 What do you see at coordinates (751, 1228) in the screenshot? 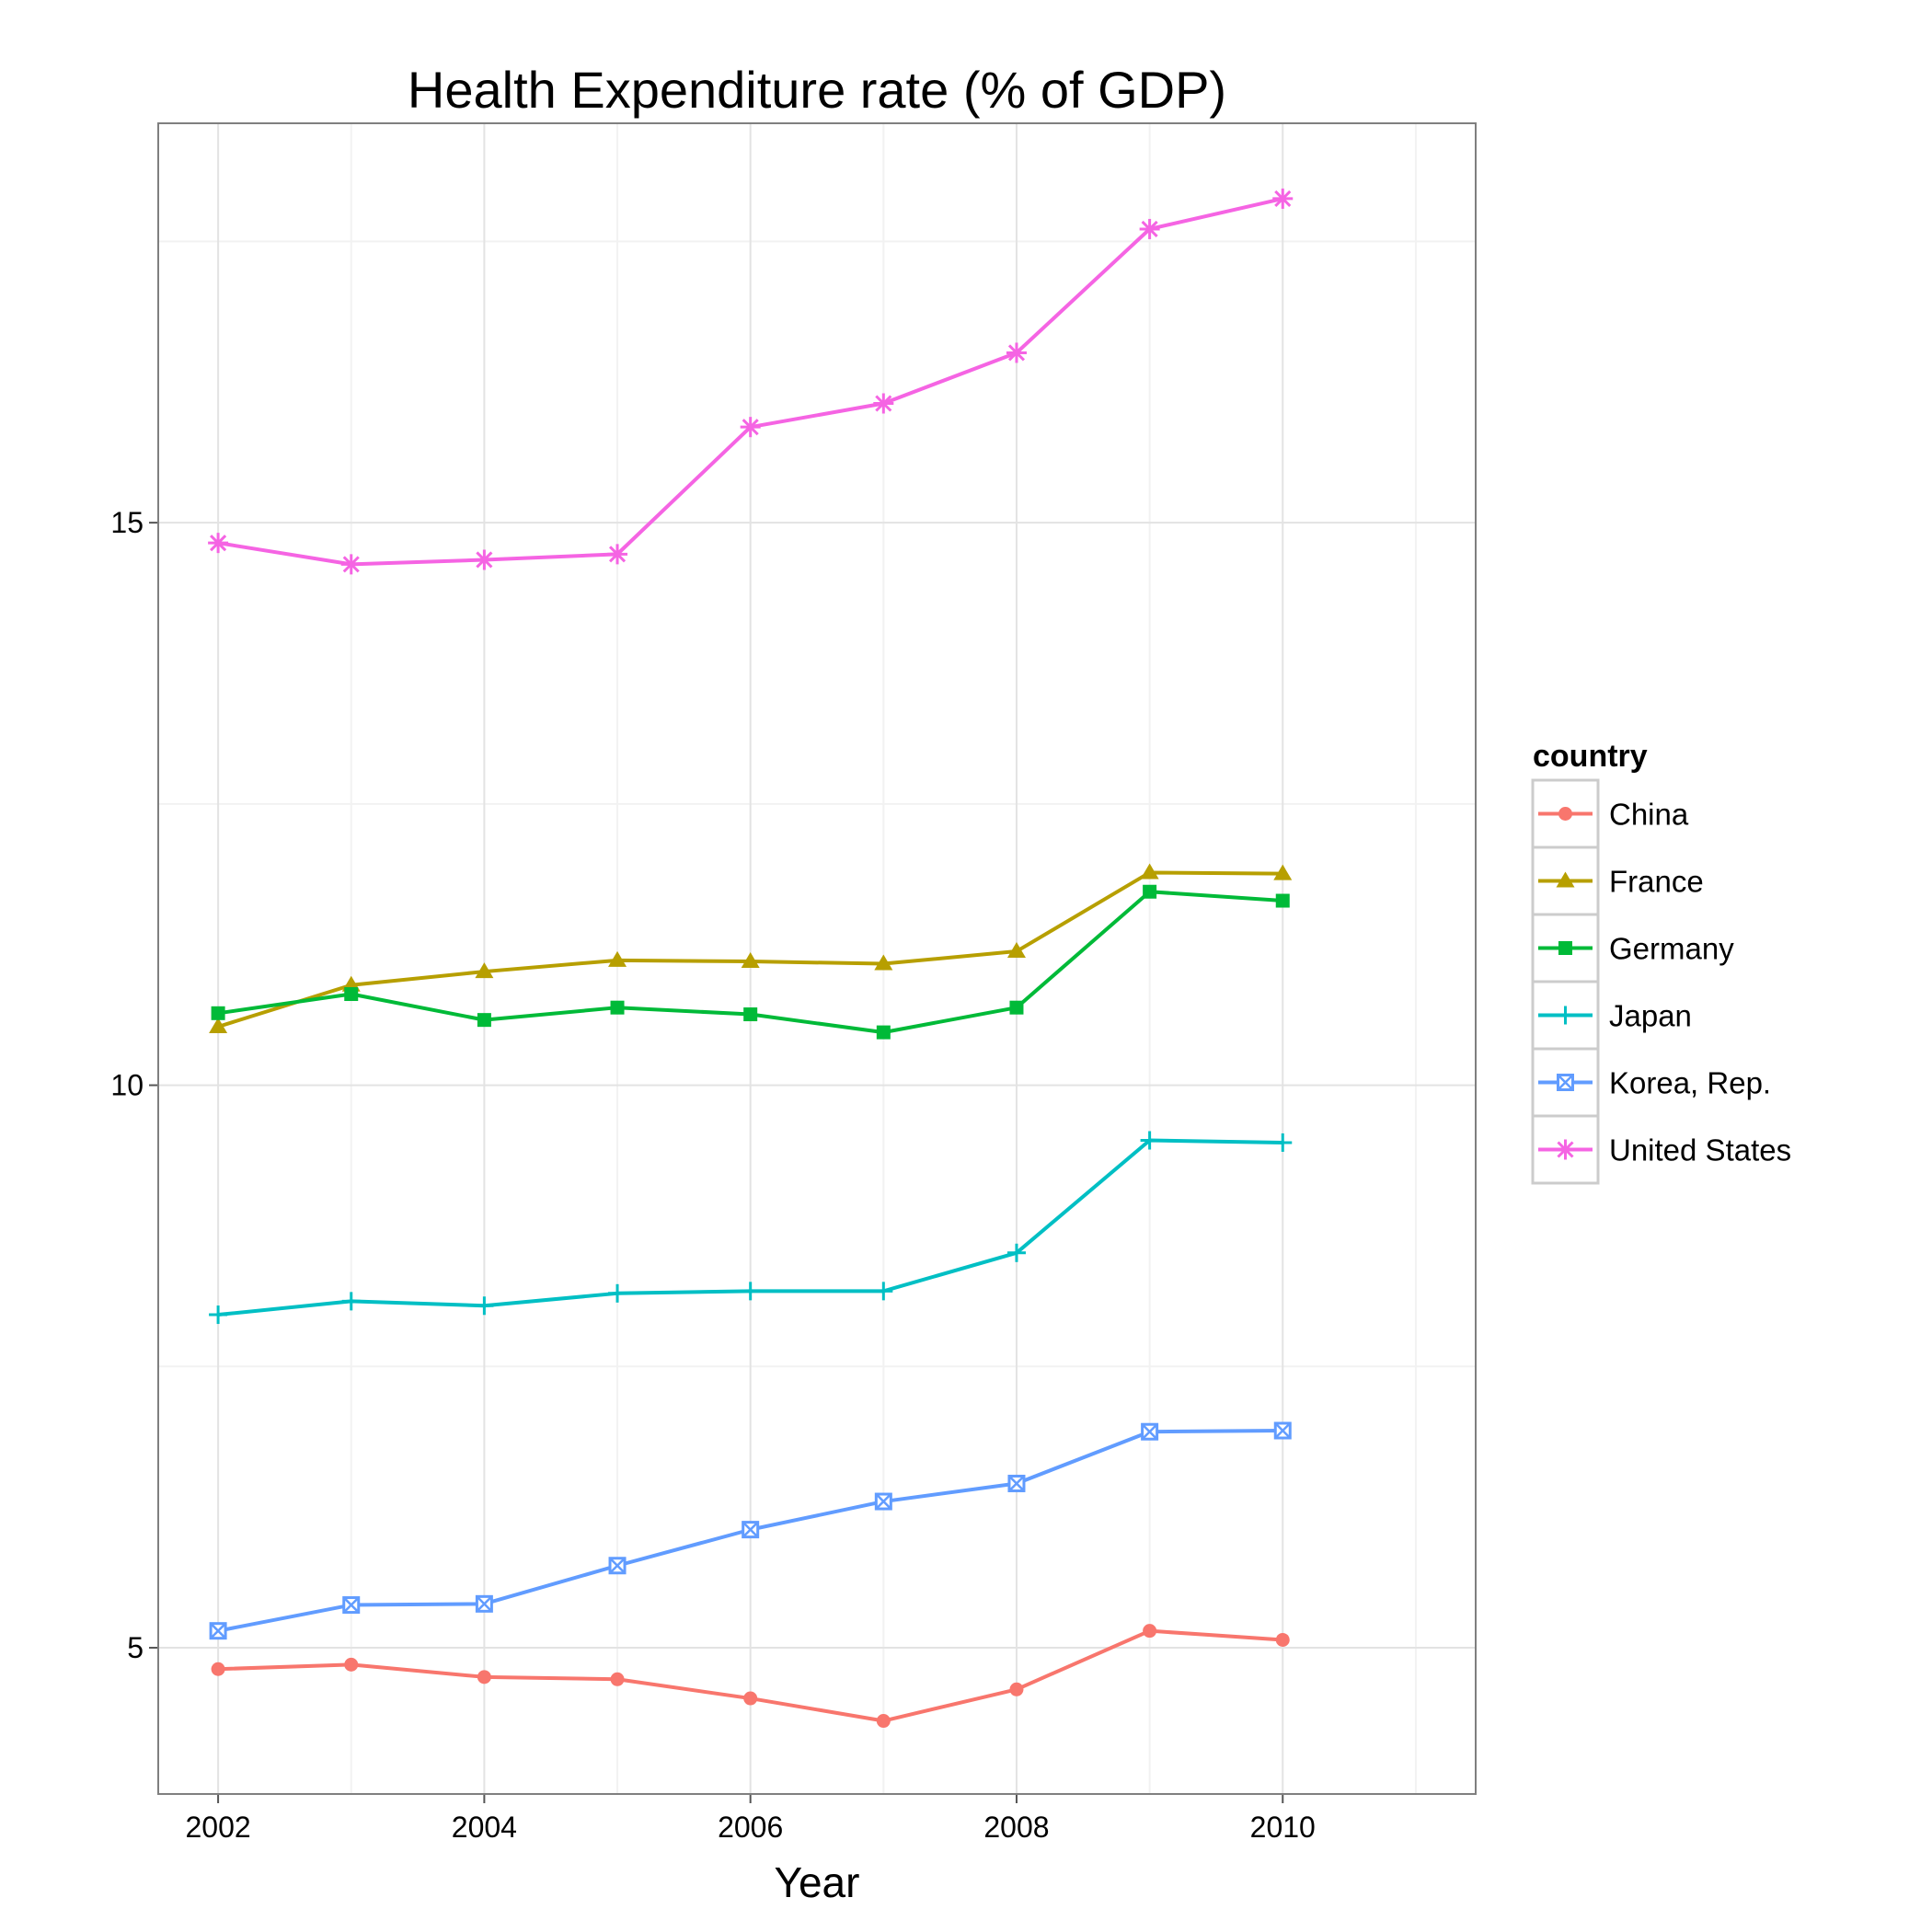
I see `series-japan` at bounding box center [751, 1228].